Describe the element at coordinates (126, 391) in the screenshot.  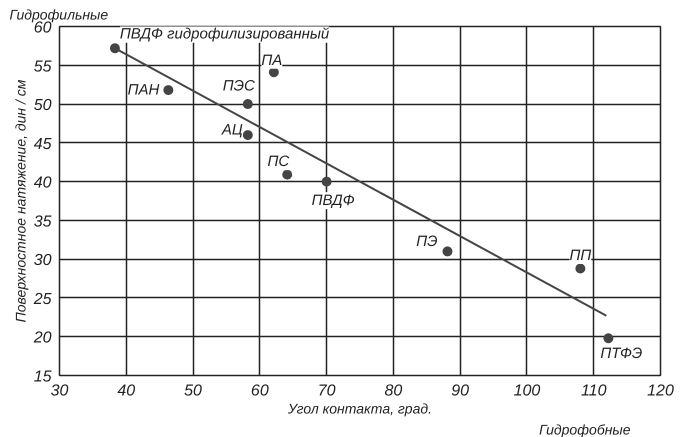
I see `x-tick-label: 40` at that location.